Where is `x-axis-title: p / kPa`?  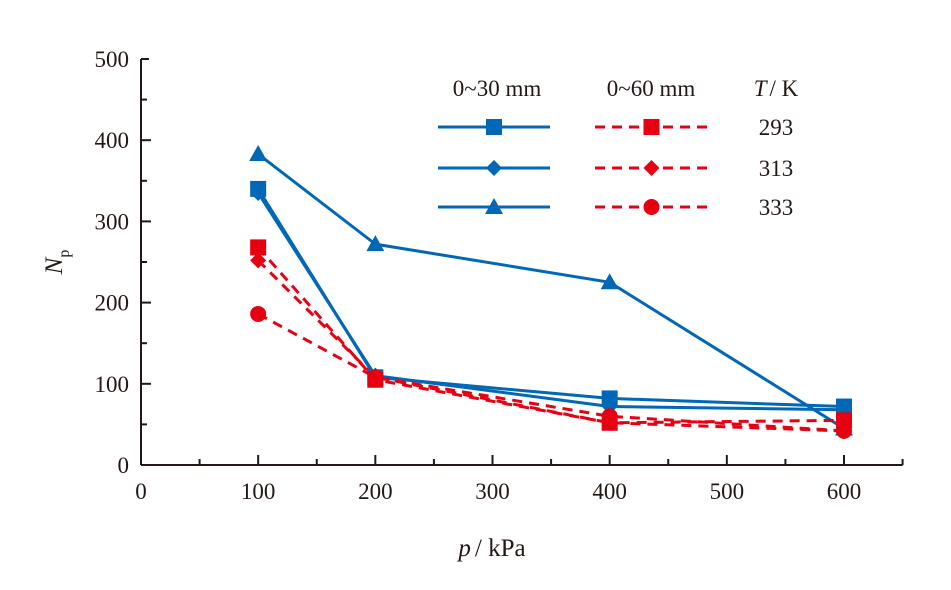
x-axis-title: p / kPa is located at coordinates (490, 548).